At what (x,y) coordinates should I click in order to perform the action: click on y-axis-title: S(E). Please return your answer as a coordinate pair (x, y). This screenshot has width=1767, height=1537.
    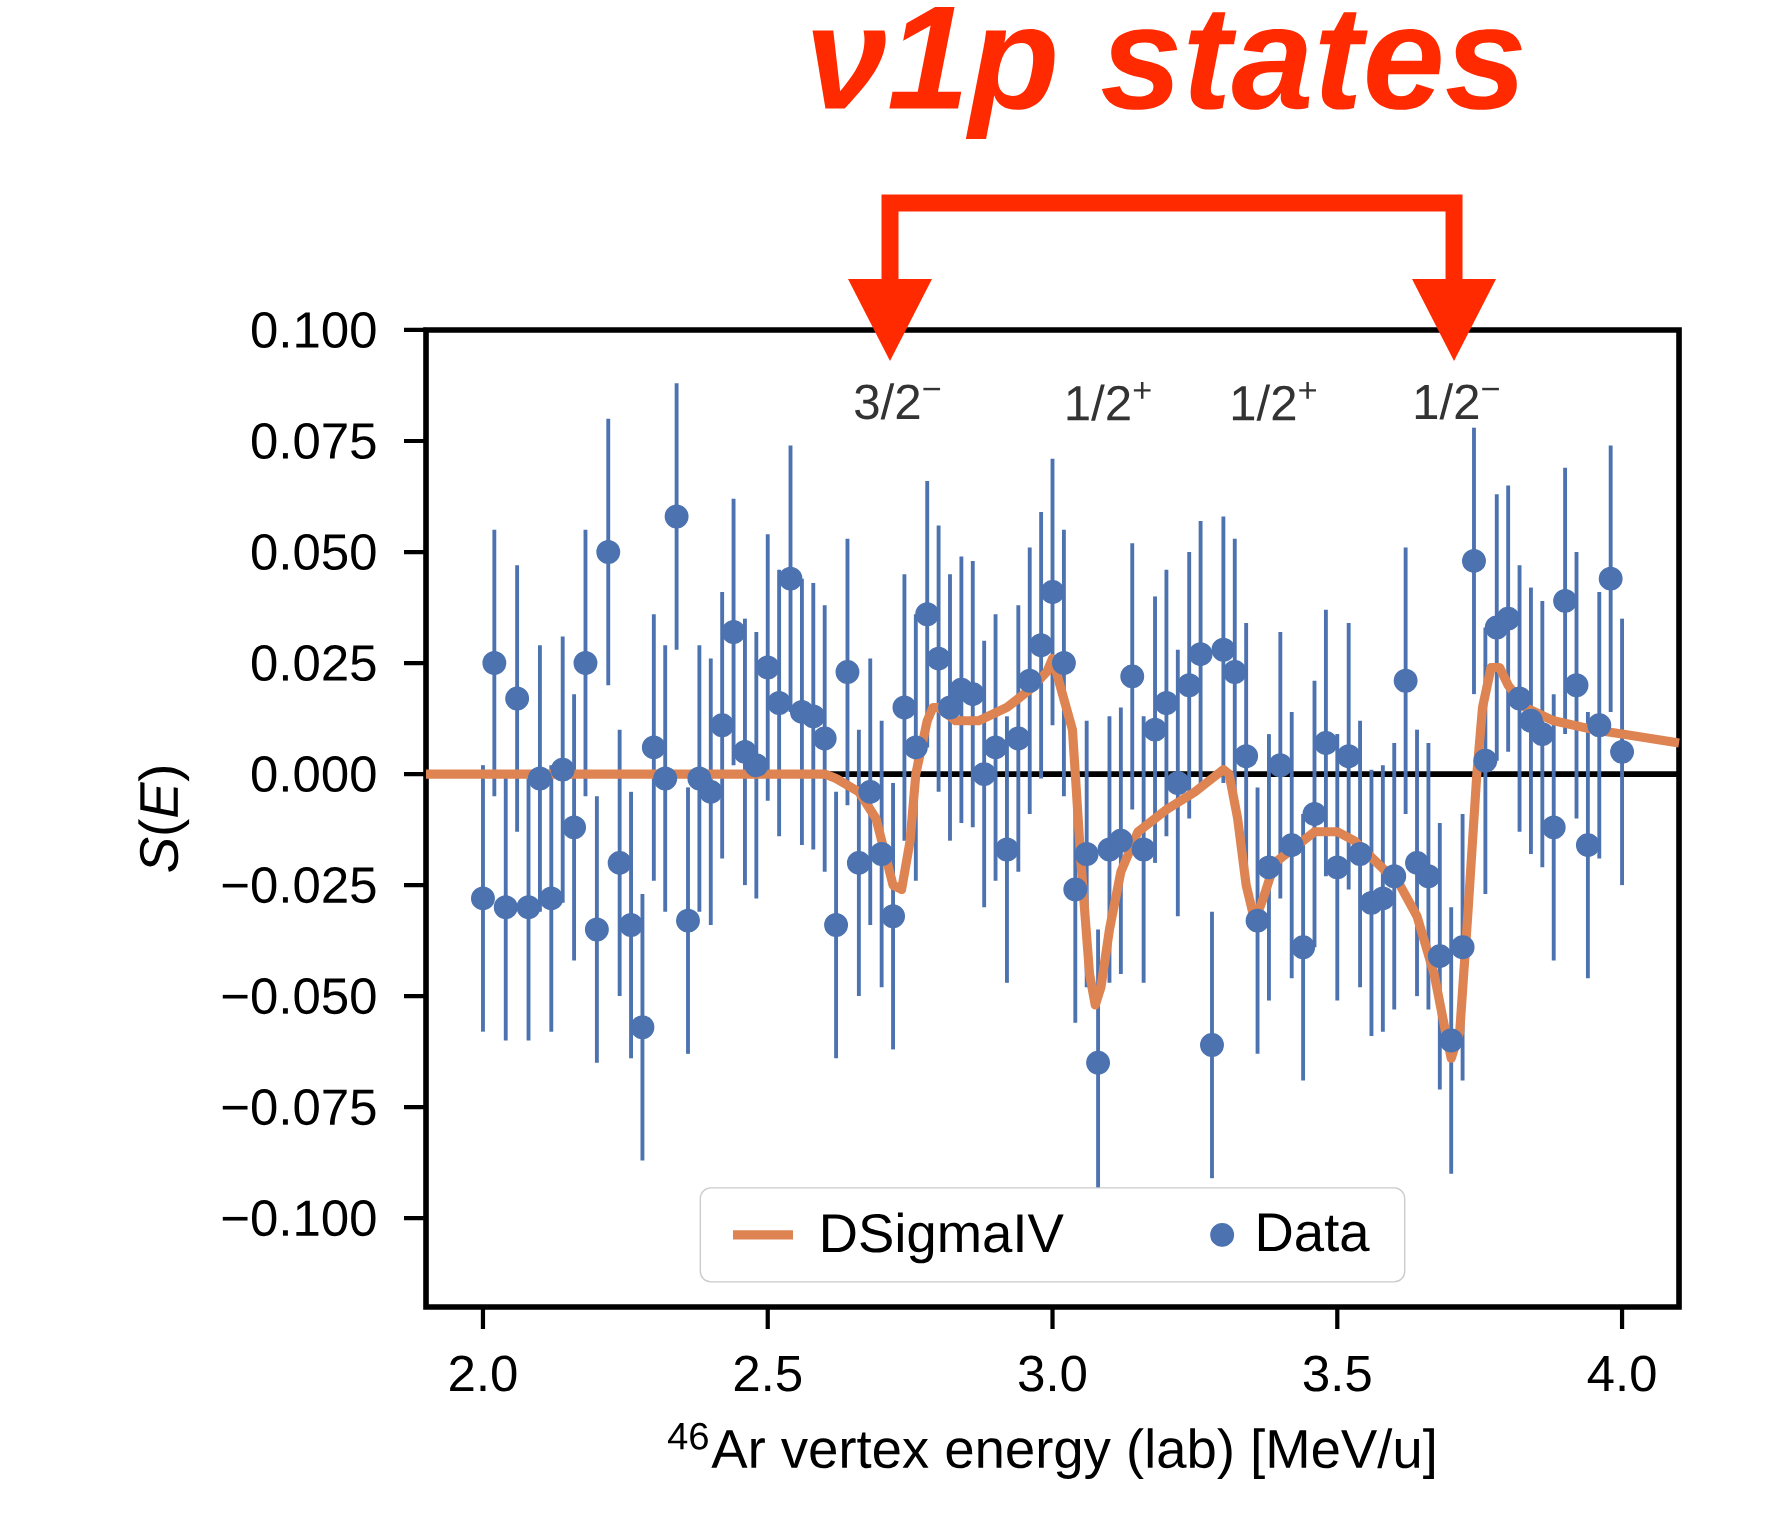
    Looking at the image, I should click on (164, 819).